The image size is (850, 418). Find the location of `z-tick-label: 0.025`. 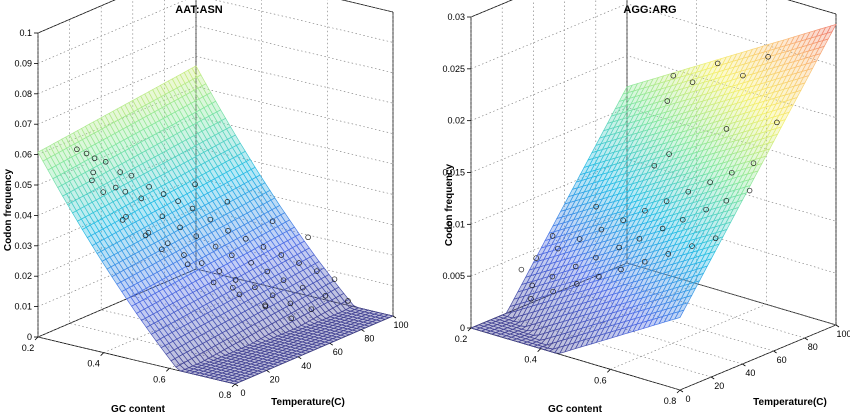

z-tick-label: 0.025 is located at coordinates (453, 69).